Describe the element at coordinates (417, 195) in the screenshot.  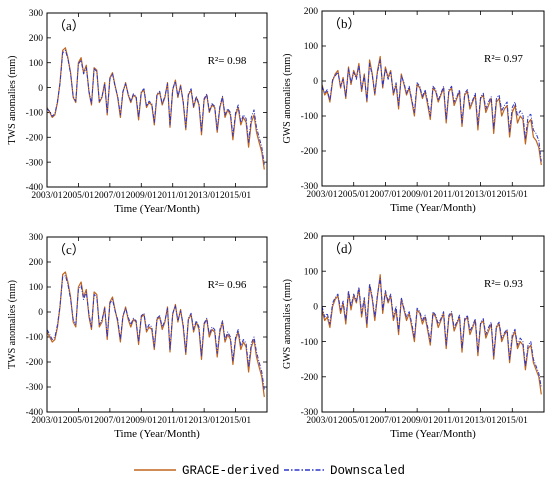
I see `x-tick-label-b: 2009/01` at that location.